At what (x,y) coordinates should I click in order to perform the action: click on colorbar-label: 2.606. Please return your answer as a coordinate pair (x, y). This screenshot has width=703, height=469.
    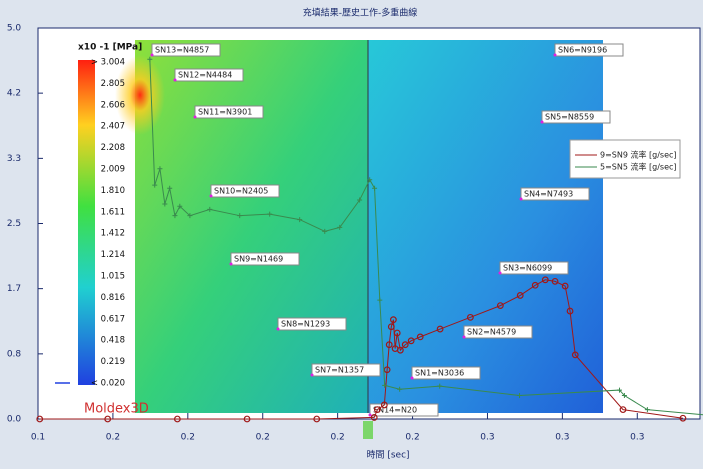
    Looking at the image, I should click on (113, 105).